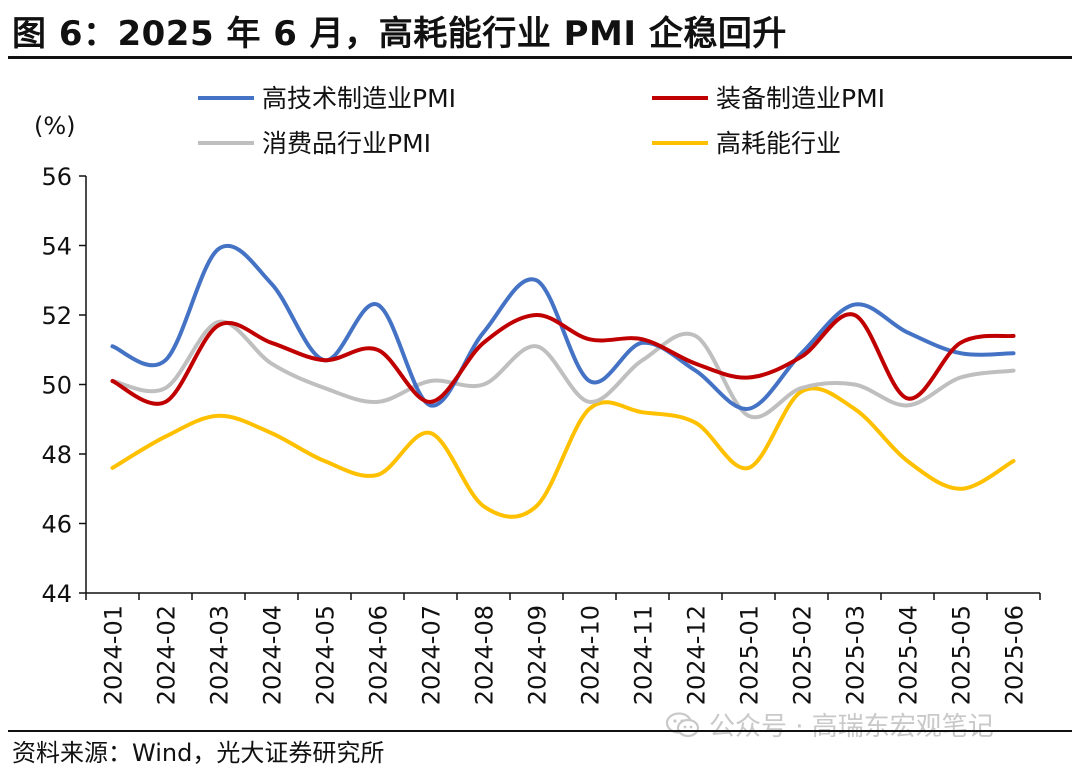 The image size is (1080, 768). Describe the element at coordinates (540, 57) in the screenshot. I see `title-rule` at that location.